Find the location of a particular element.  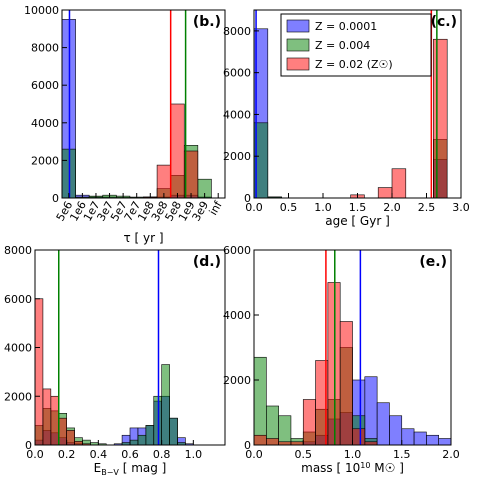

x-axis-label-part: mass [ 10 is located at coordinates (330, 468).